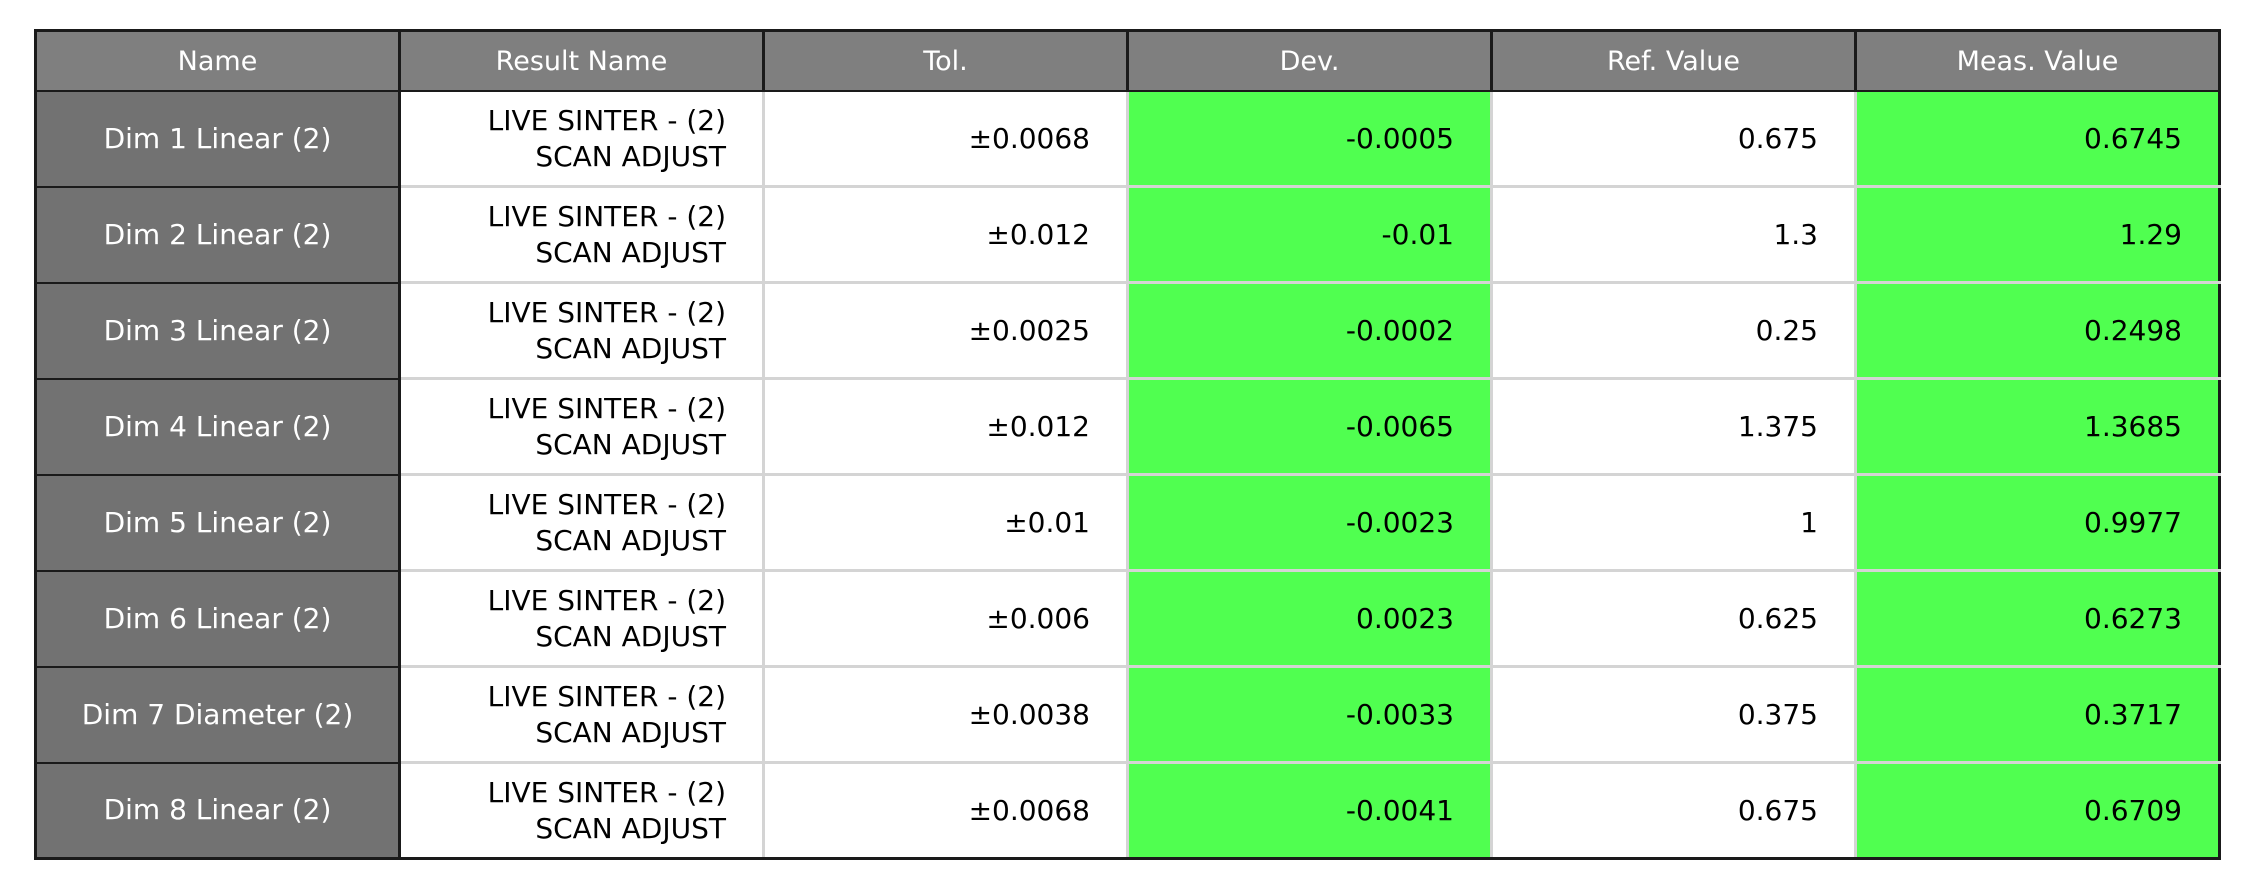 The image size is (2258, 884). Describe the element at coordinates (2037, 619) in the screenshot. I see `row-meas-value-cell: 0.6273` at that location.